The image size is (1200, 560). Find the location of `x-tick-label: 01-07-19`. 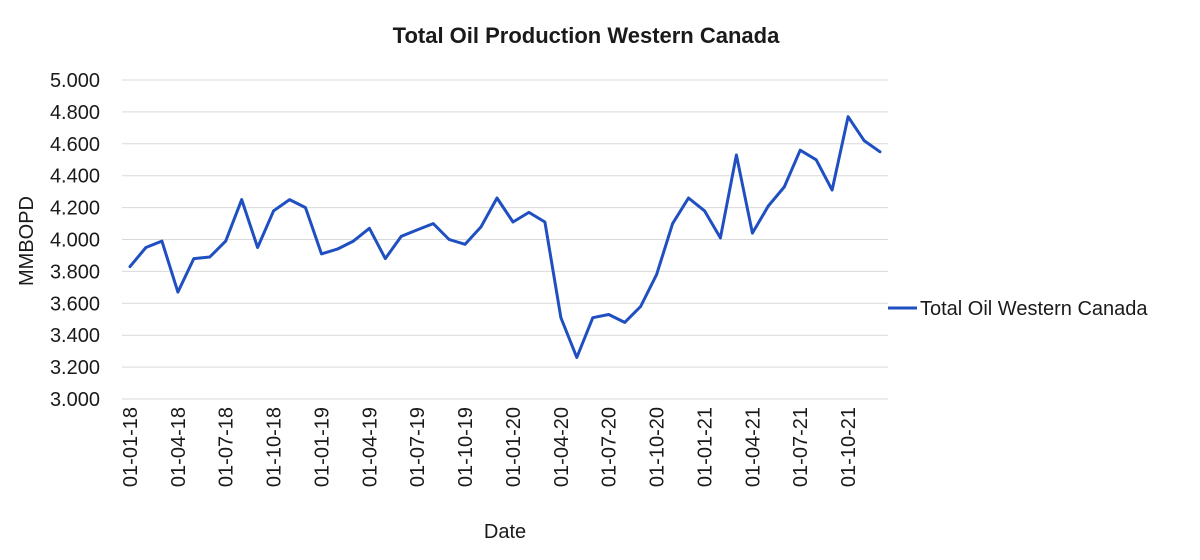

x-tick-label: 01-07-19 is located at coordinates (418, 447).